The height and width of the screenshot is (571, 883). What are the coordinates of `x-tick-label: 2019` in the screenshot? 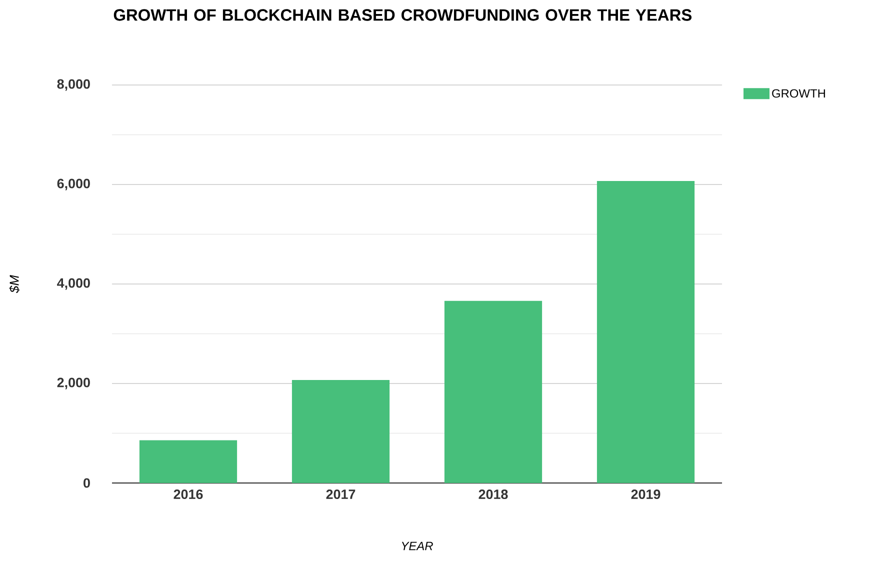 It's located at (645, 495).